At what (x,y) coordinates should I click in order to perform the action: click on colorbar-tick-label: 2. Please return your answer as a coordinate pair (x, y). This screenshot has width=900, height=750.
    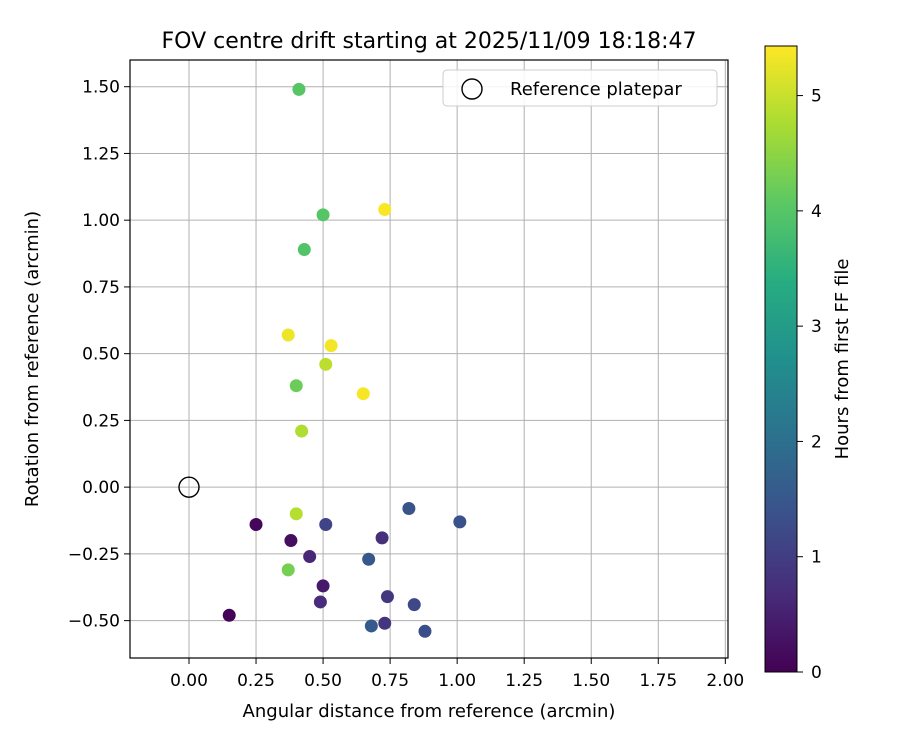
    Looking at the image, I should click on (816, 442).